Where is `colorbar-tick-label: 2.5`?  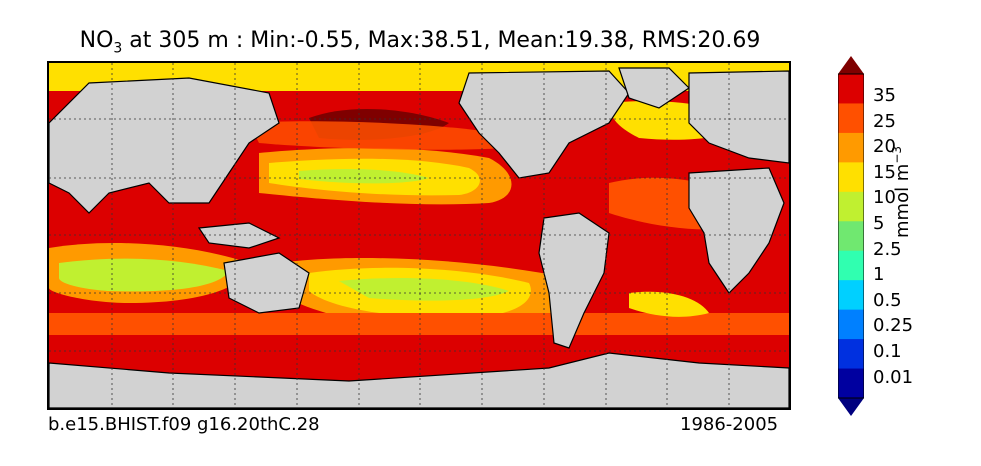 colorbar-tick-label: 2.5 is located at coordinates (887, 249).